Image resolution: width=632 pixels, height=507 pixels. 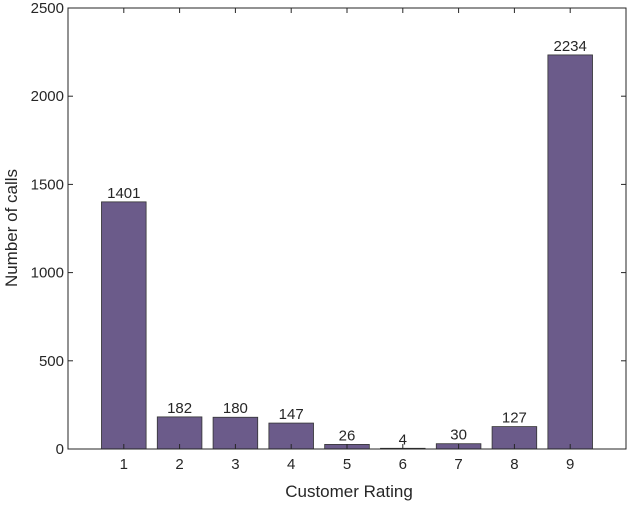 What do you see at coordinates (570, 464) in the screenshot?
I see `x-tick-label-9: 9` at bounding box center [570, 464].